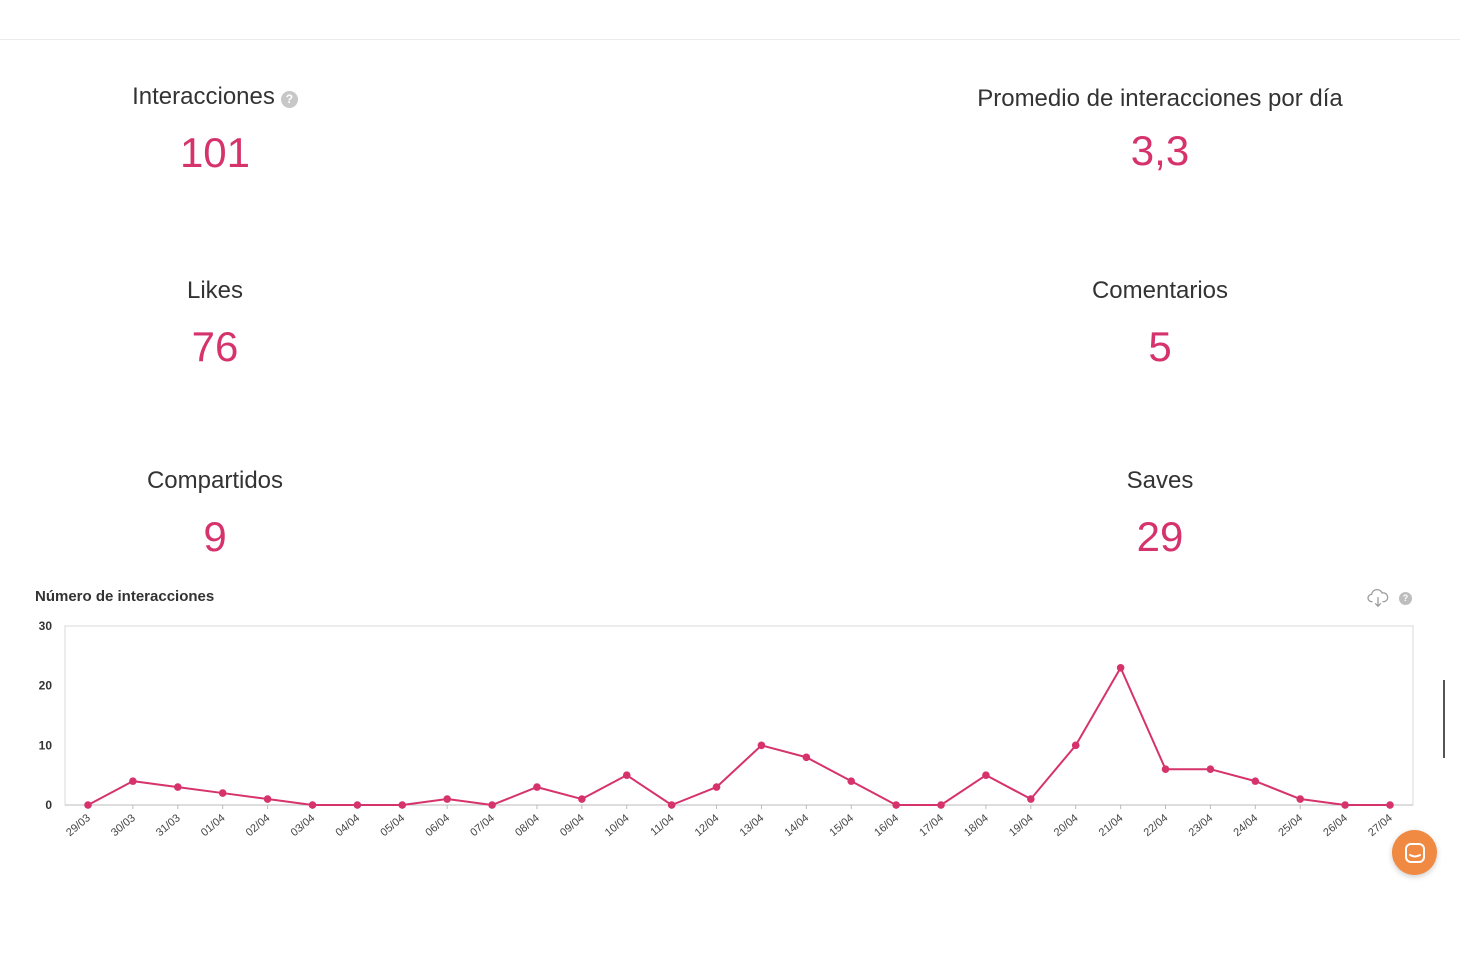 The image size is (1460, 960). I want to click on x-tick-label: 08/04, so click(527, 825).